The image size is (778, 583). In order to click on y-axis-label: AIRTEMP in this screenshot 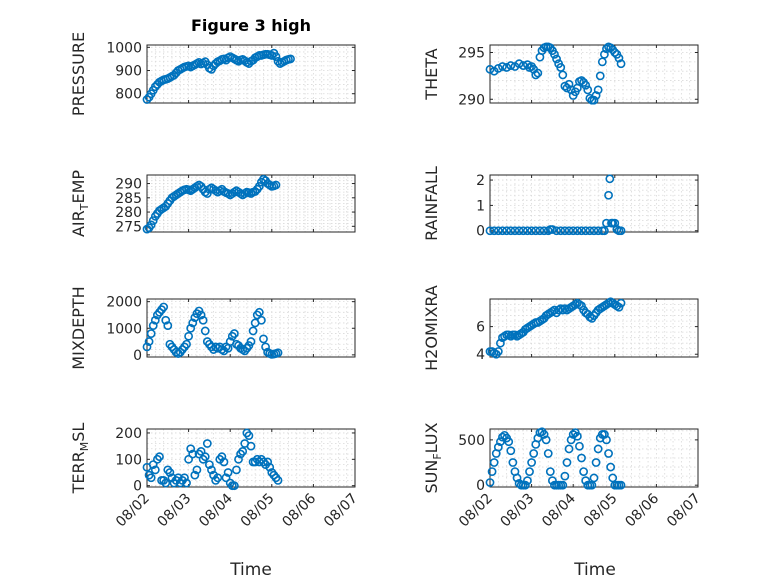, I will do `click(80, 203)`.